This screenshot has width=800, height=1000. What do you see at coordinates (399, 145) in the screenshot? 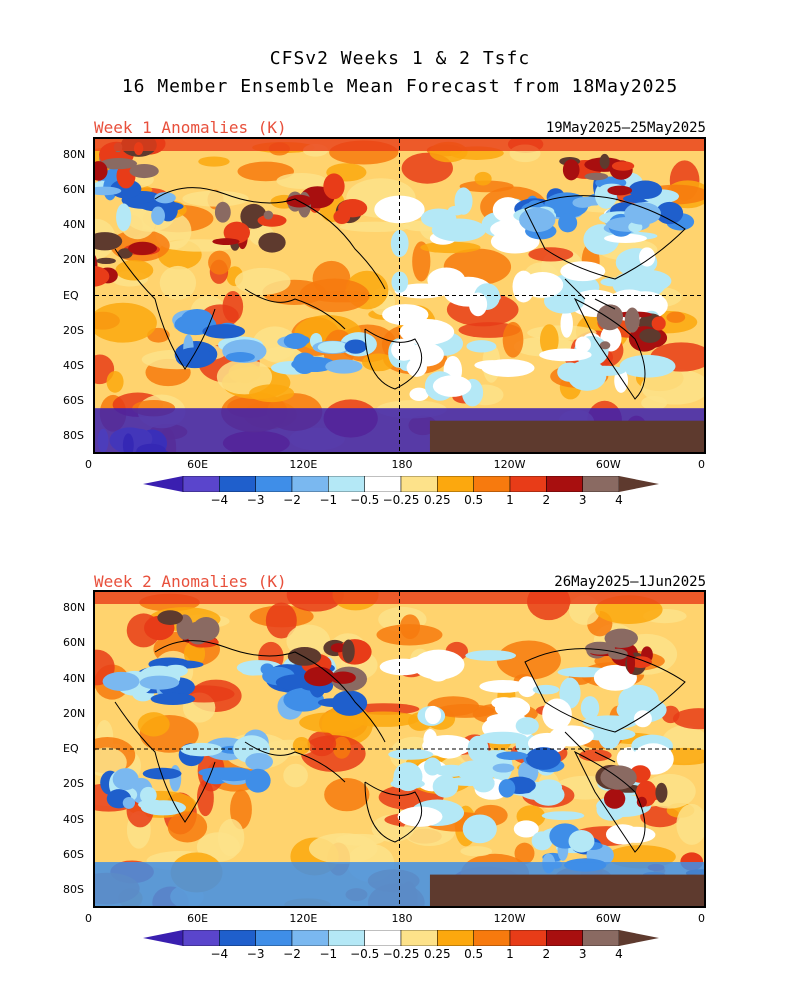
I see `arctic-band` at bounding box center [399, 145].